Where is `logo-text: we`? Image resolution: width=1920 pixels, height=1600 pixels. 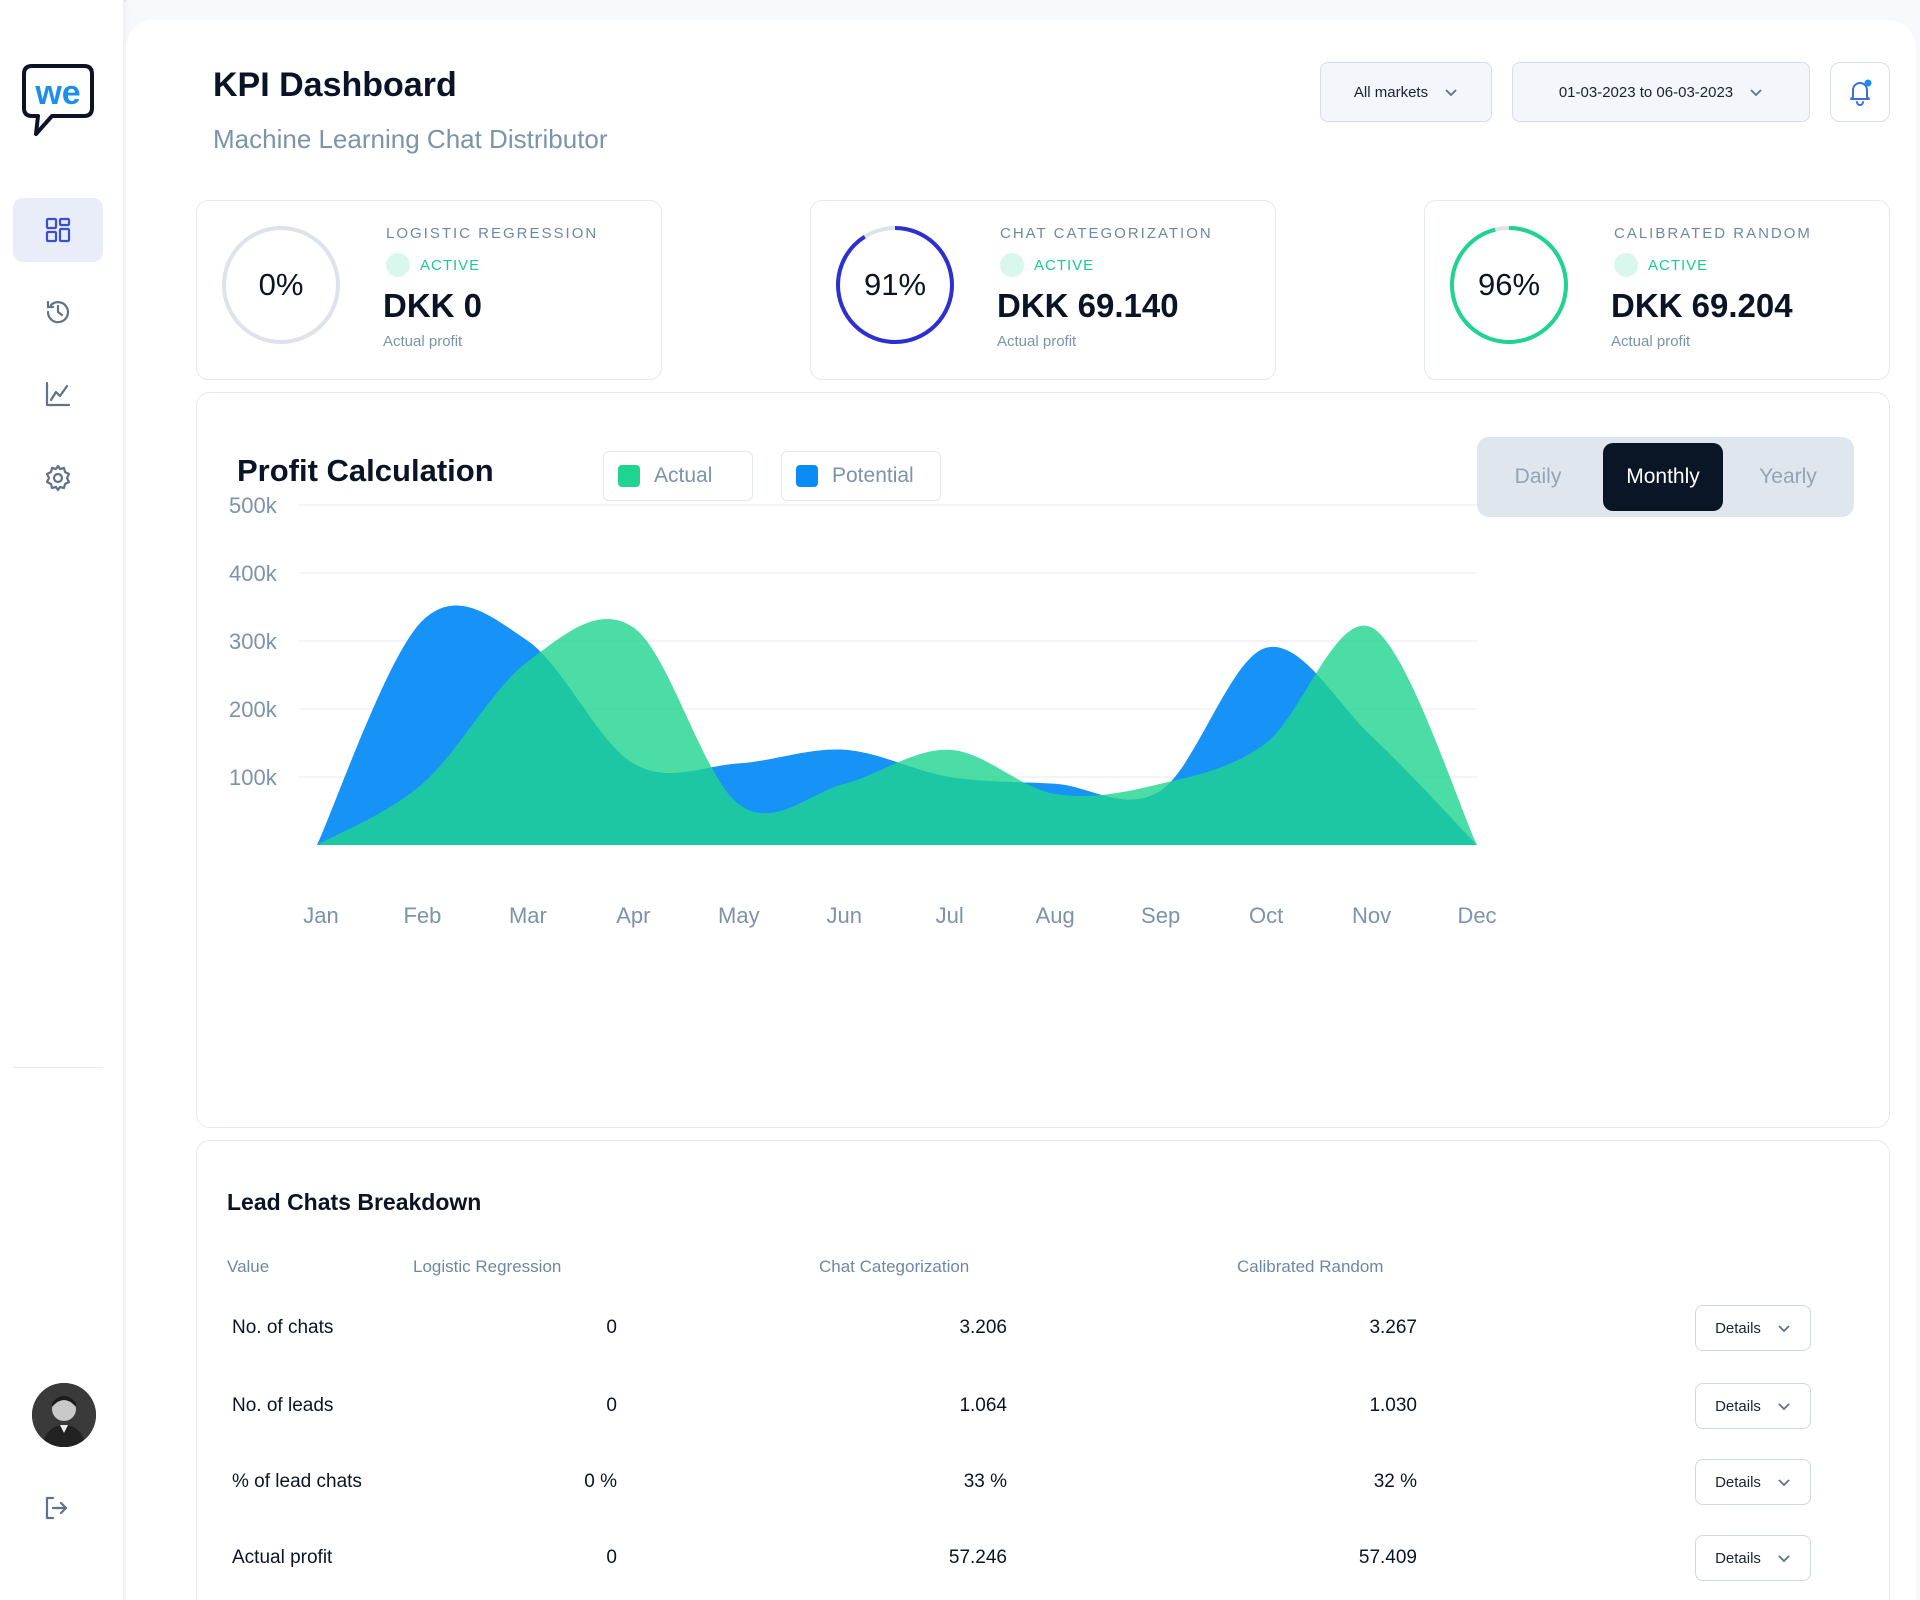 logo-text: we is located at coordinates (57, 93).